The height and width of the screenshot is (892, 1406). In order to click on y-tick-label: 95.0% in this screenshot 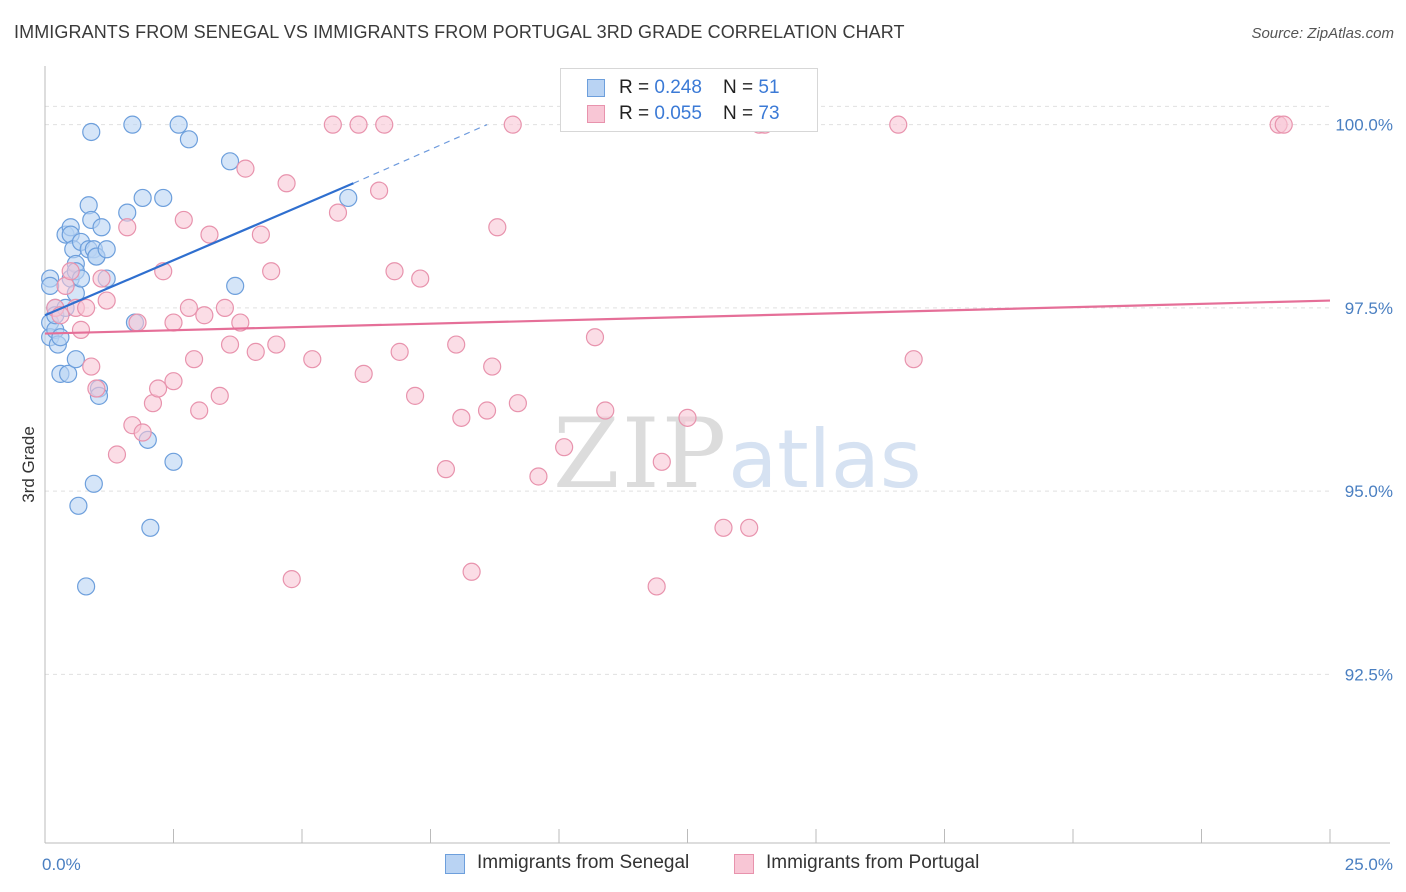, I will do `click(1369, 491)`.